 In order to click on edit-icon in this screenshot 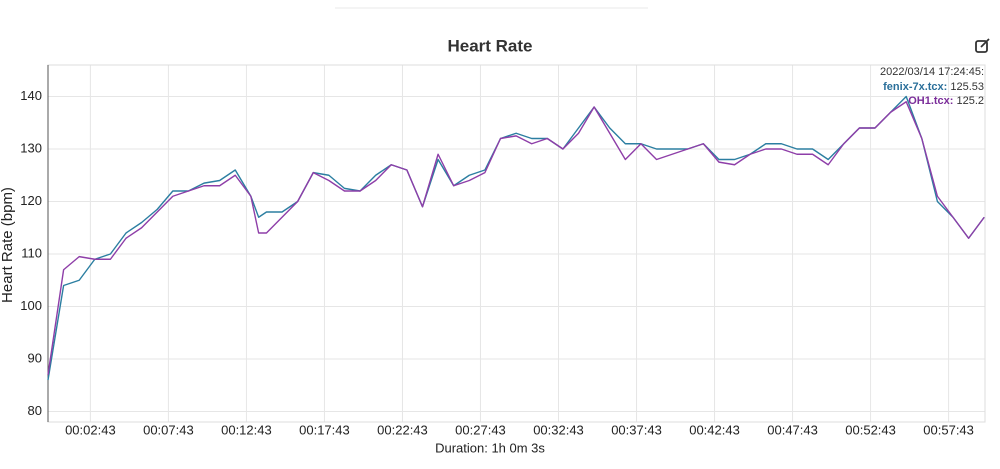, I will do `click(982, 45)`.